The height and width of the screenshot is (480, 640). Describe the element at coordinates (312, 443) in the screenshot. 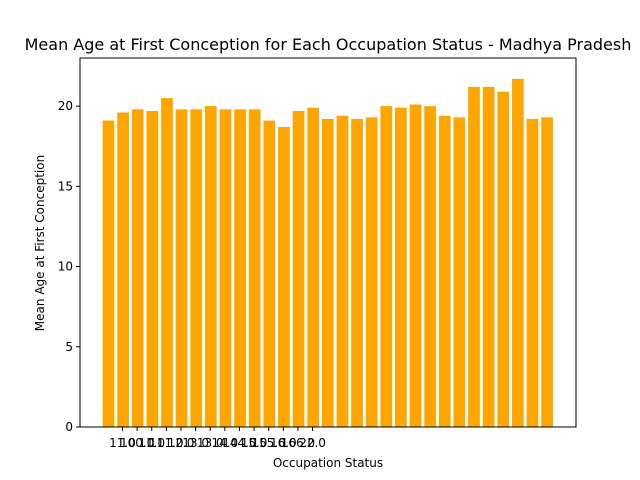

I see `x-tick-label: 22.0` at that location.